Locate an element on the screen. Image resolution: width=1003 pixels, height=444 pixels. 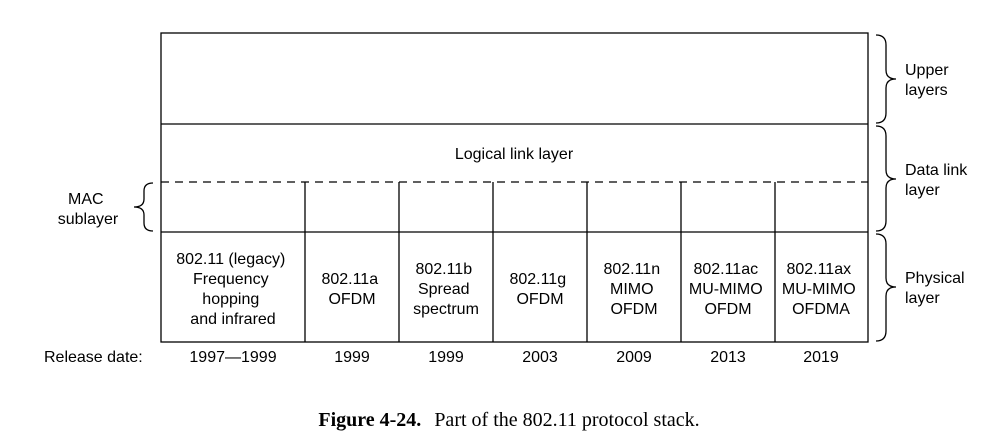
figure-caption-text: Part of the 802.11 protocol stack. is located at coordinates (566, 420).